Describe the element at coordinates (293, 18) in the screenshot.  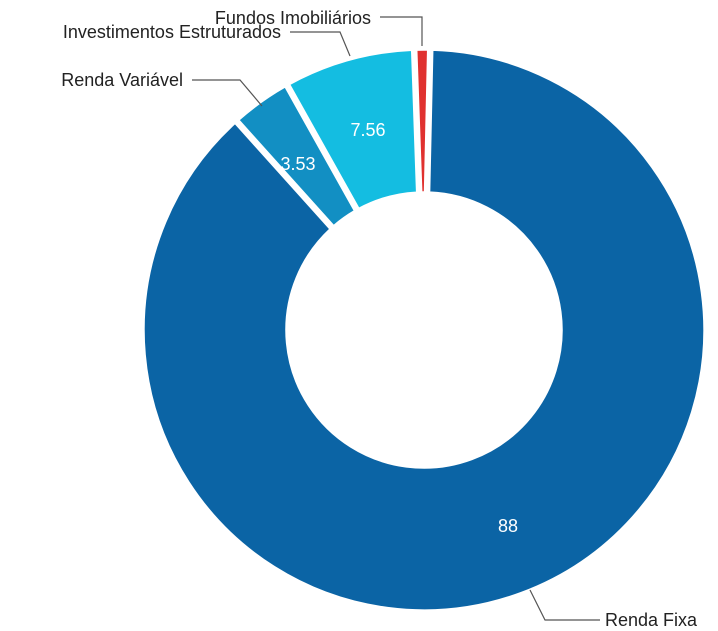
I see `category-label: Fundos Imobiliários` at that location.